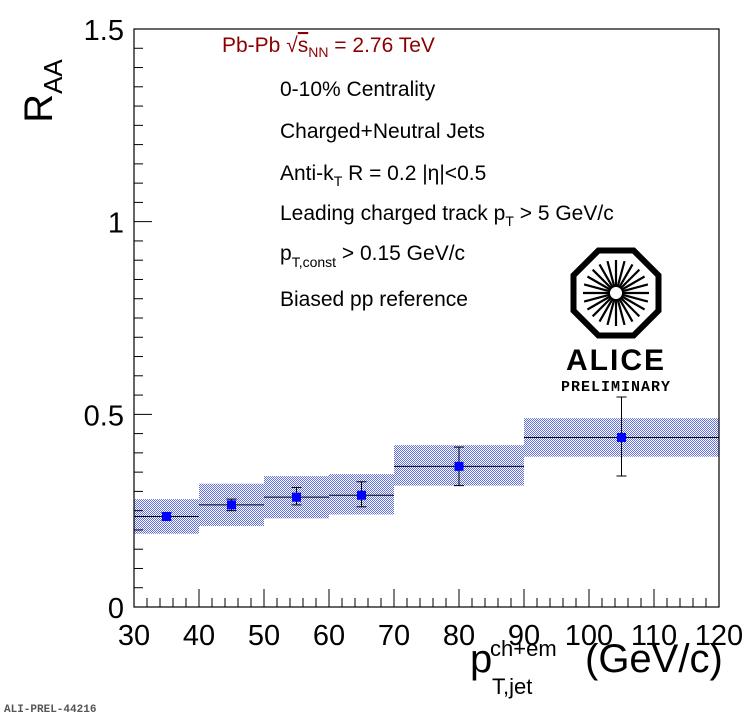  I want to click on x-tick-label-50: 50, so click(264, 636).